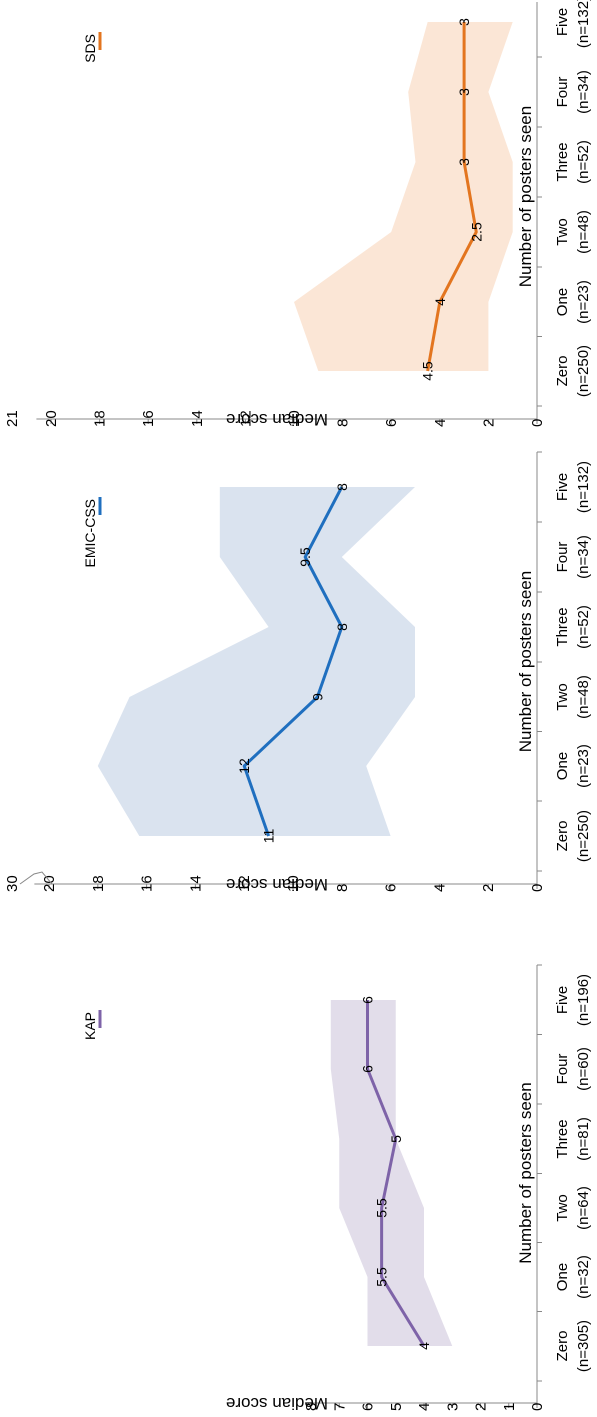 This screenshot has width=597, height=1417. I want to click on legend-label: KAP, so click(90, 1026).